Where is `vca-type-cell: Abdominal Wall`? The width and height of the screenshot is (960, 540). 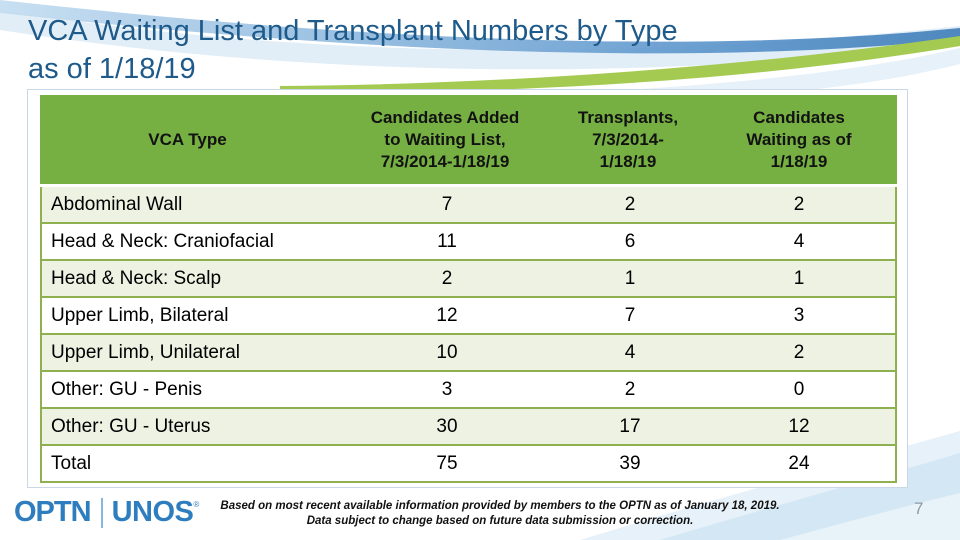 vca-type-cell: Abdominal Wall is located at coordinates (117, 204).